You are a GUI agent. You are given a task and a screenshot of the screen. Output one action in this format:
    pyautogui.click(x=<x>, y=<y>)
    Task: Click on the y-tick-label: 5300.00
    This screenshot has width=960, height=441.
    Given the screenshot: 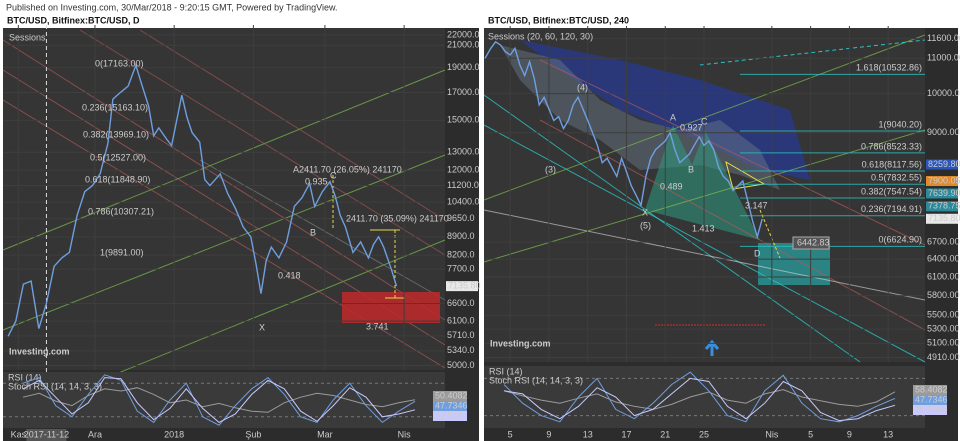 What is the action you would take?
    pyautogui.click(x=943, y=328)
    